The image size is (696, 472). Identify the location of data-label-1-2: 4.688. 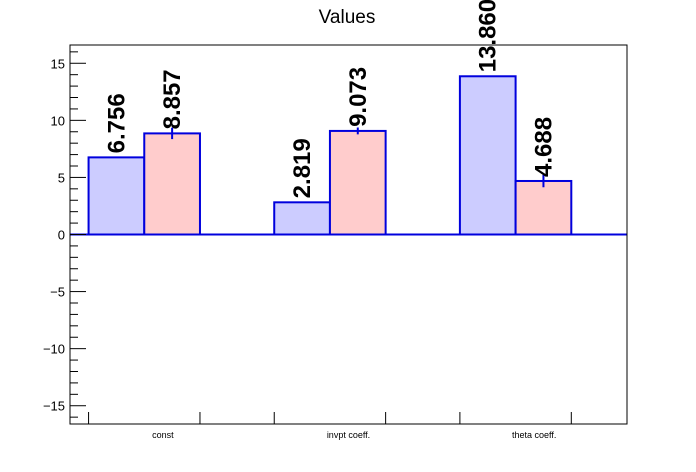
(543, 147).